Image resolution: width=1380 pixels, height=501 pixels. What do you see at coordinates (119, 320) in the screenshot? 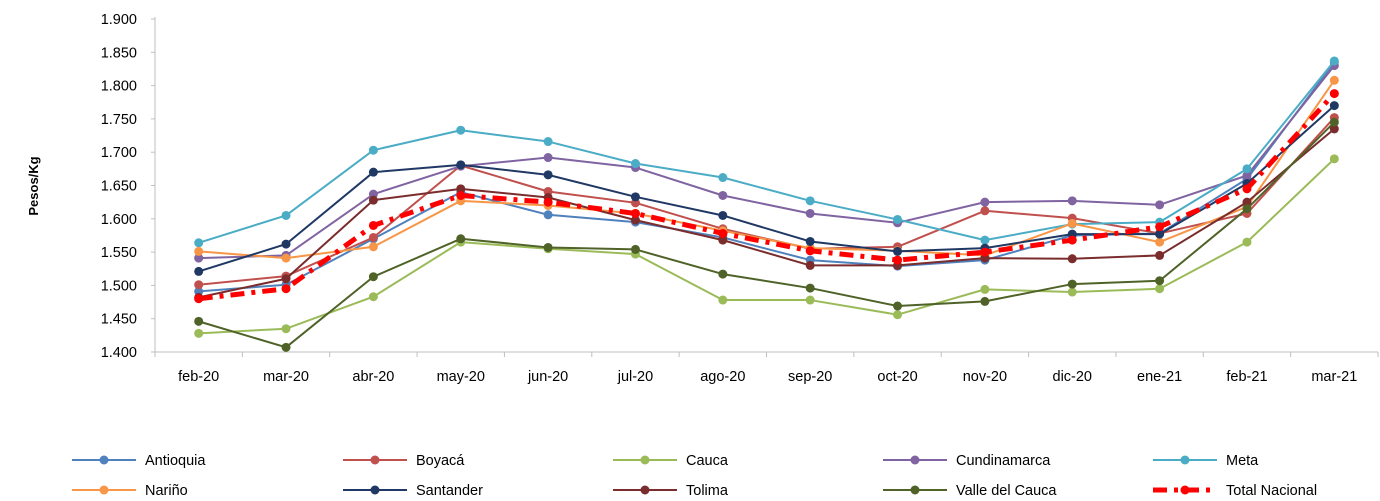
I see `y-tick-label: 1.450` at bounding box center [119, 320].